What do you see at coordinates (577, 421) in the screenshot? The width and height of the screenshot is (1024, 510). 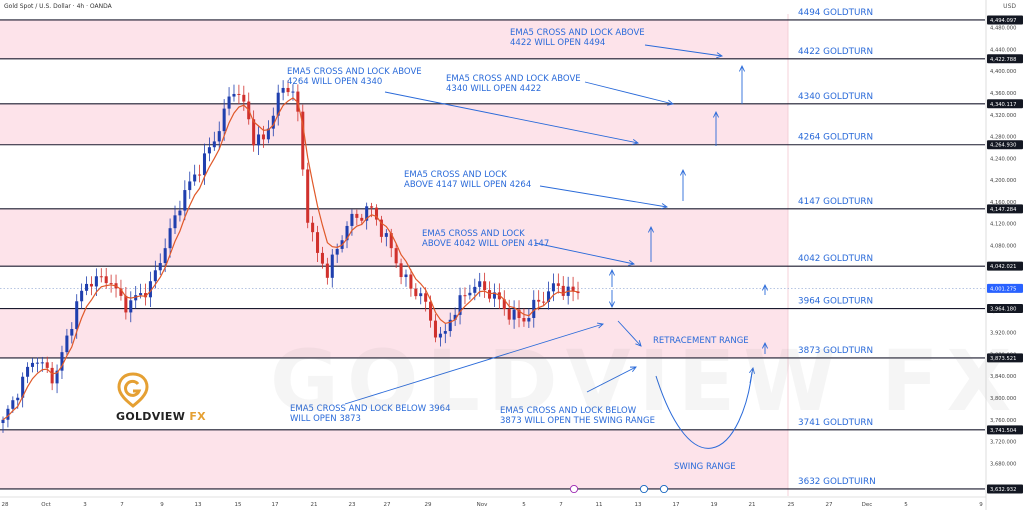 I see `annotation-line: 3873 WILL OPEN THE SWING RANGE` at bounding box center [577, 421].